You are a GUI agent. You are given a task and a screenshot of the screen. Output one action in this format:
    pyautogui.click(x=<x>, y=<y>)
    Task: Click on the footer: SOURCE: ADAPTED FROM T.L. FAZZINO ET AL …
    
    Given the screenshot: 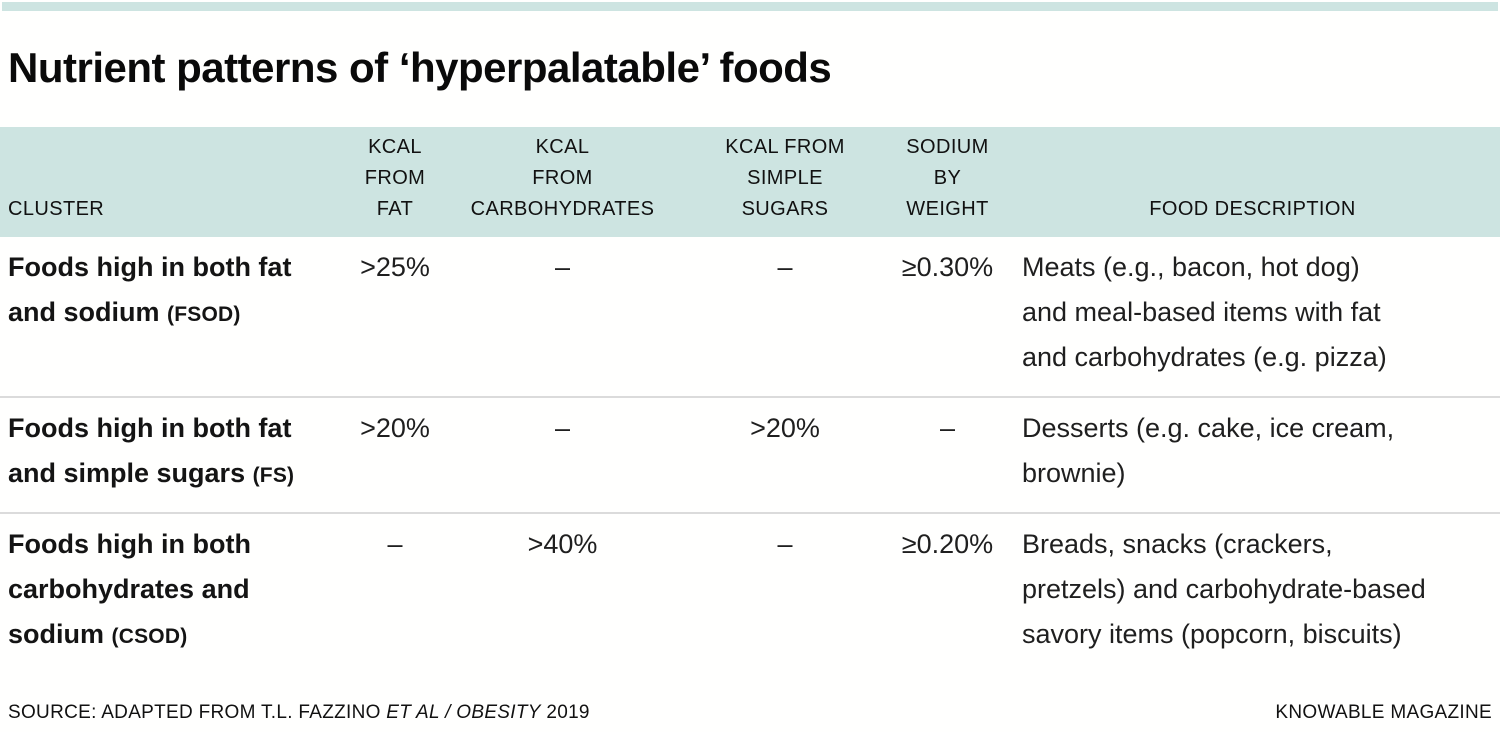 What is the action you would take?
    pyautogui.click(x=750, y=713)
    